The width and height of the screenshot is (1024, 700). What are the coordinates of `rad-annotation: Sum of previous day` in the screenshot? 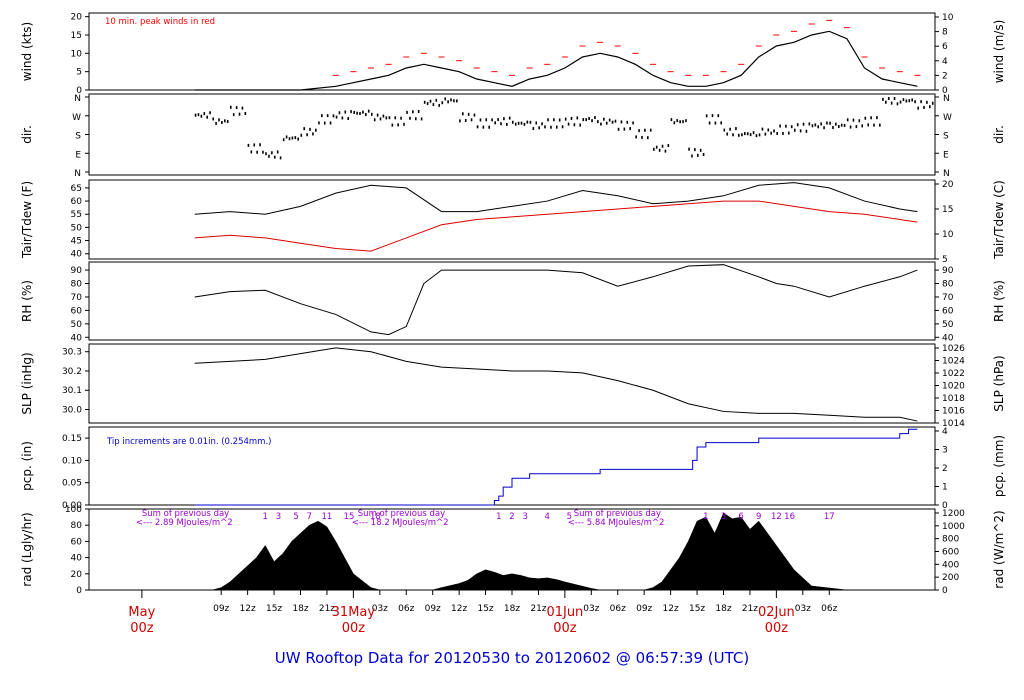 It's located at (401, 514).